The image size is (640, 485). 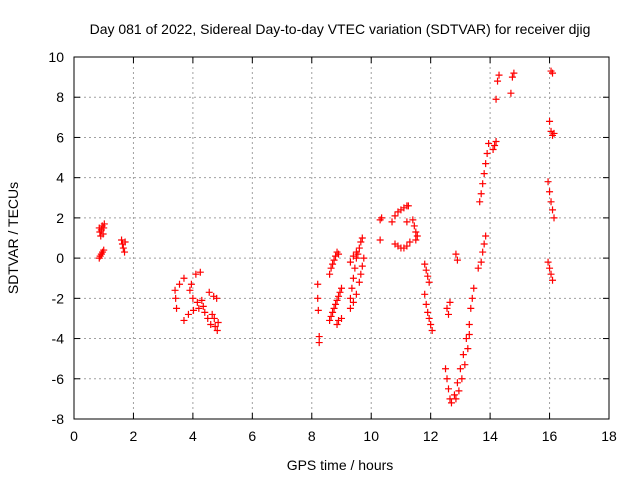 I want to click on y-tick-label: 2, so click(x=60, y=218).